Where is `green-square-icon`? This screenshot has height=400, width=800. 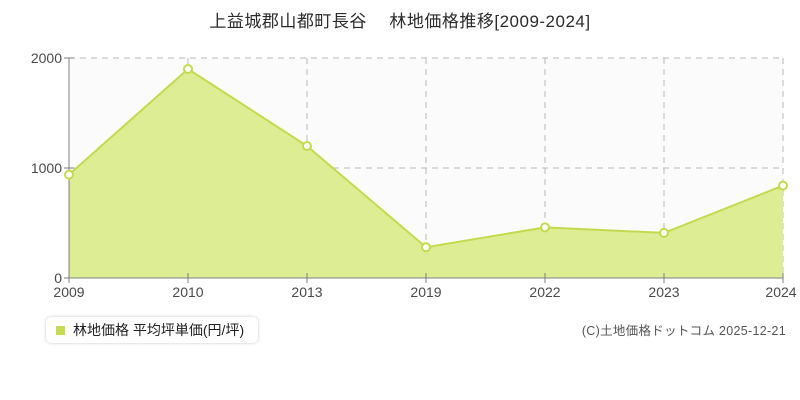 green-square-icon is located at coordinates (60, 330).